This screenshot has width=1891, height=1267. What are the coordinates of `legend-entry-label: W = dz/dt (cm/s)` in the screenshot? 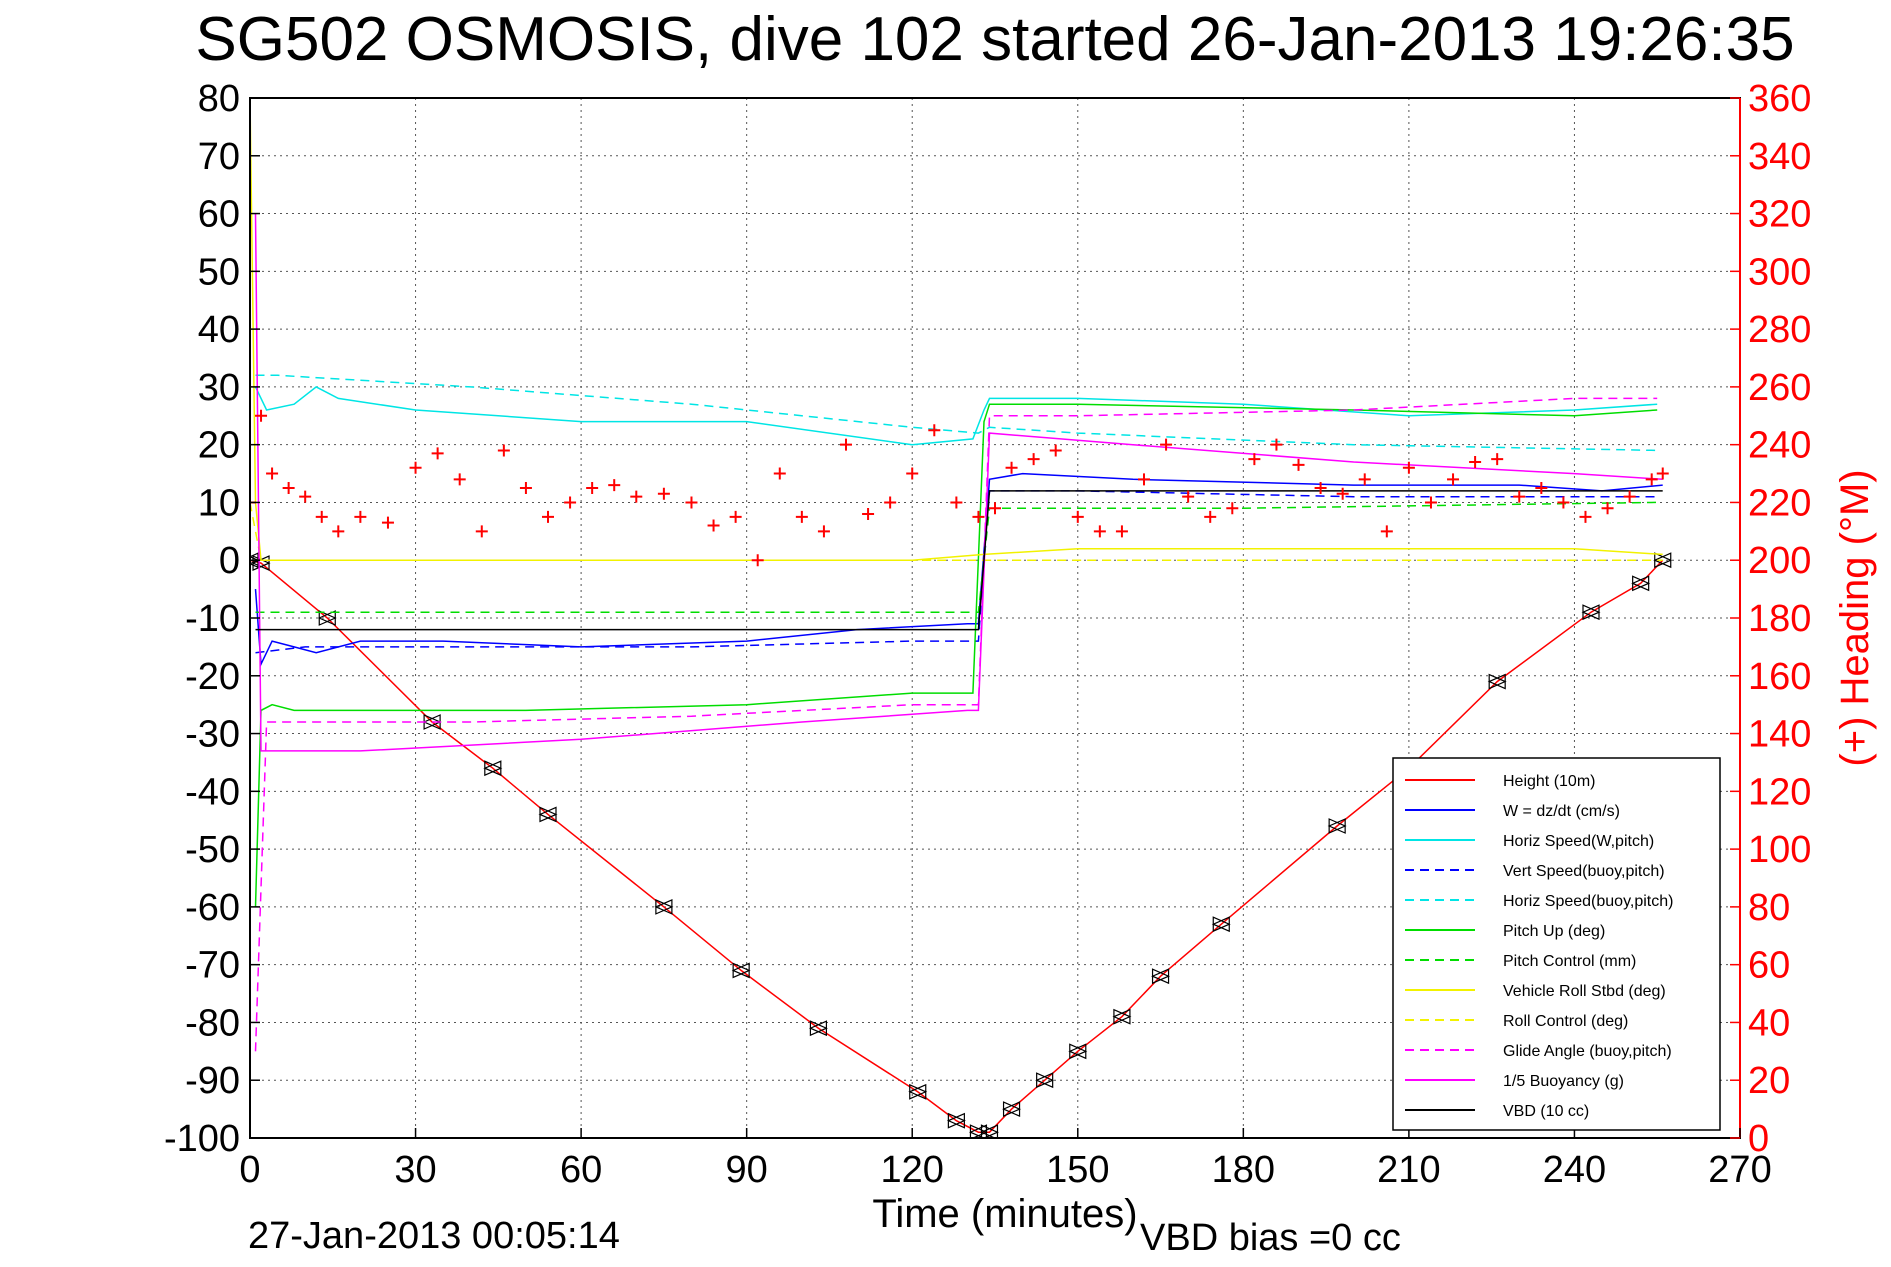 It's located at (1561, 811).